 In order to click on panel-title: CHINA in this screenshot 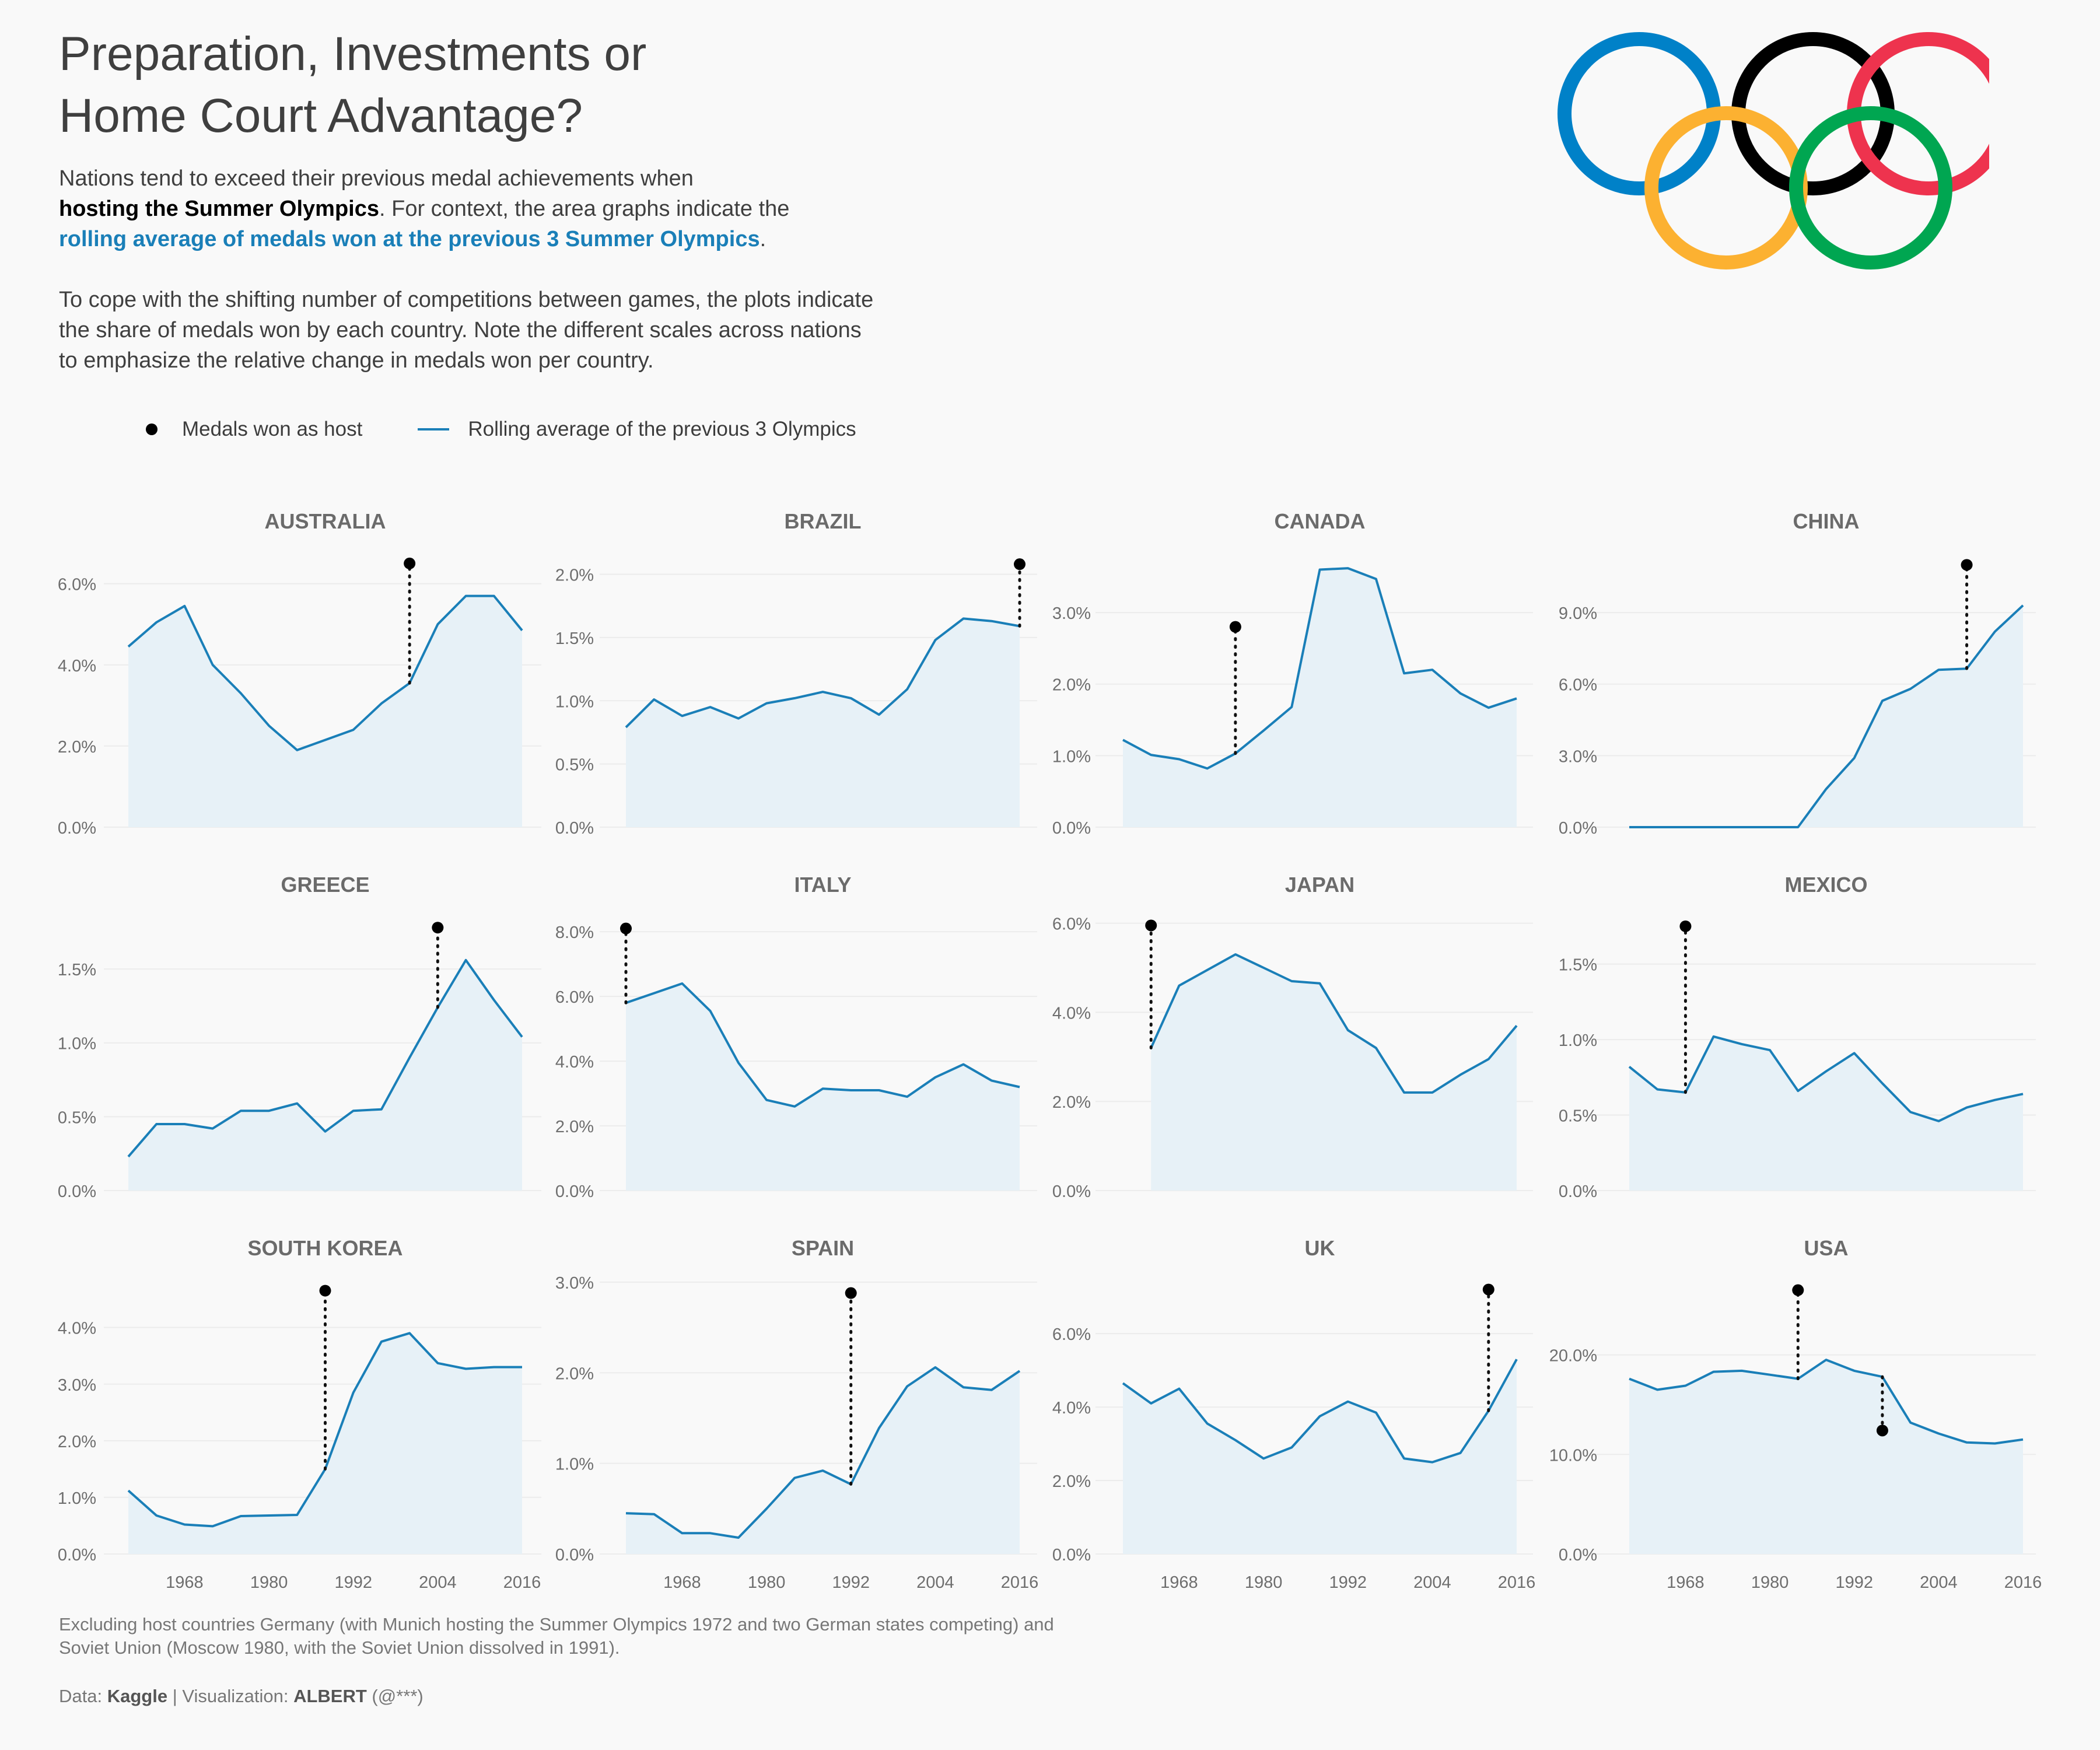, I will do `click(1826, 521)`.